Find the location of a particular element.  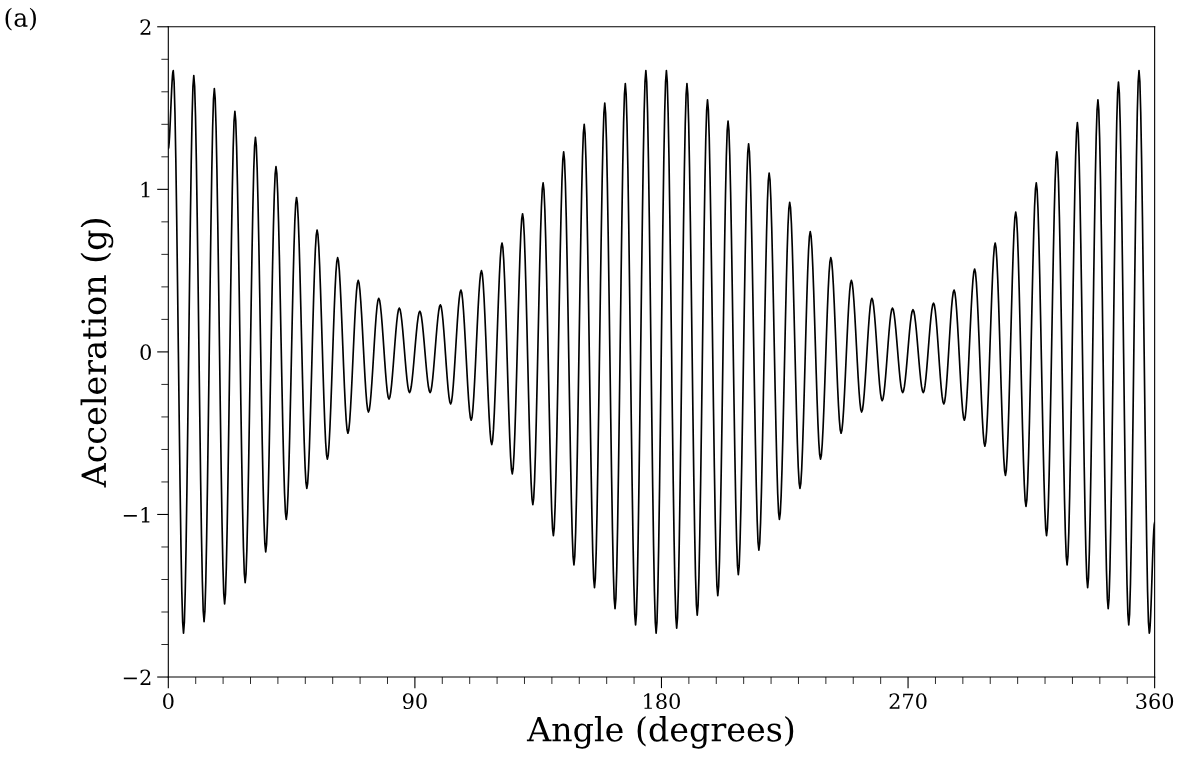

text: (a) is located at coordinates (20, 19).